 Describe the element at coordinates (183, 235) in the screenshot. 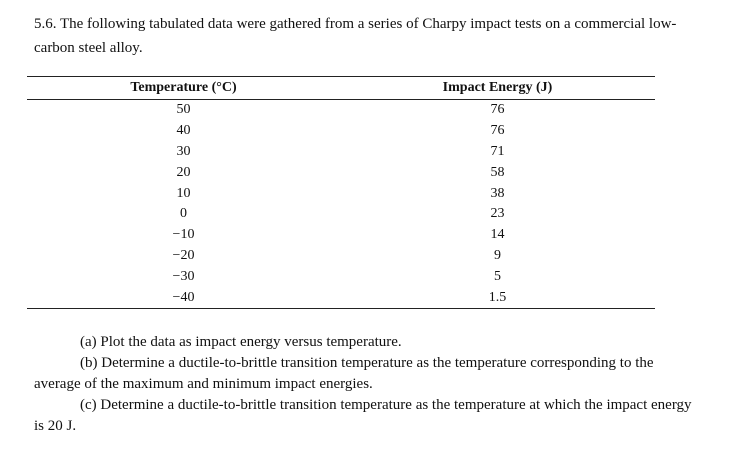

I see `temperature-cell: −10` at that location.